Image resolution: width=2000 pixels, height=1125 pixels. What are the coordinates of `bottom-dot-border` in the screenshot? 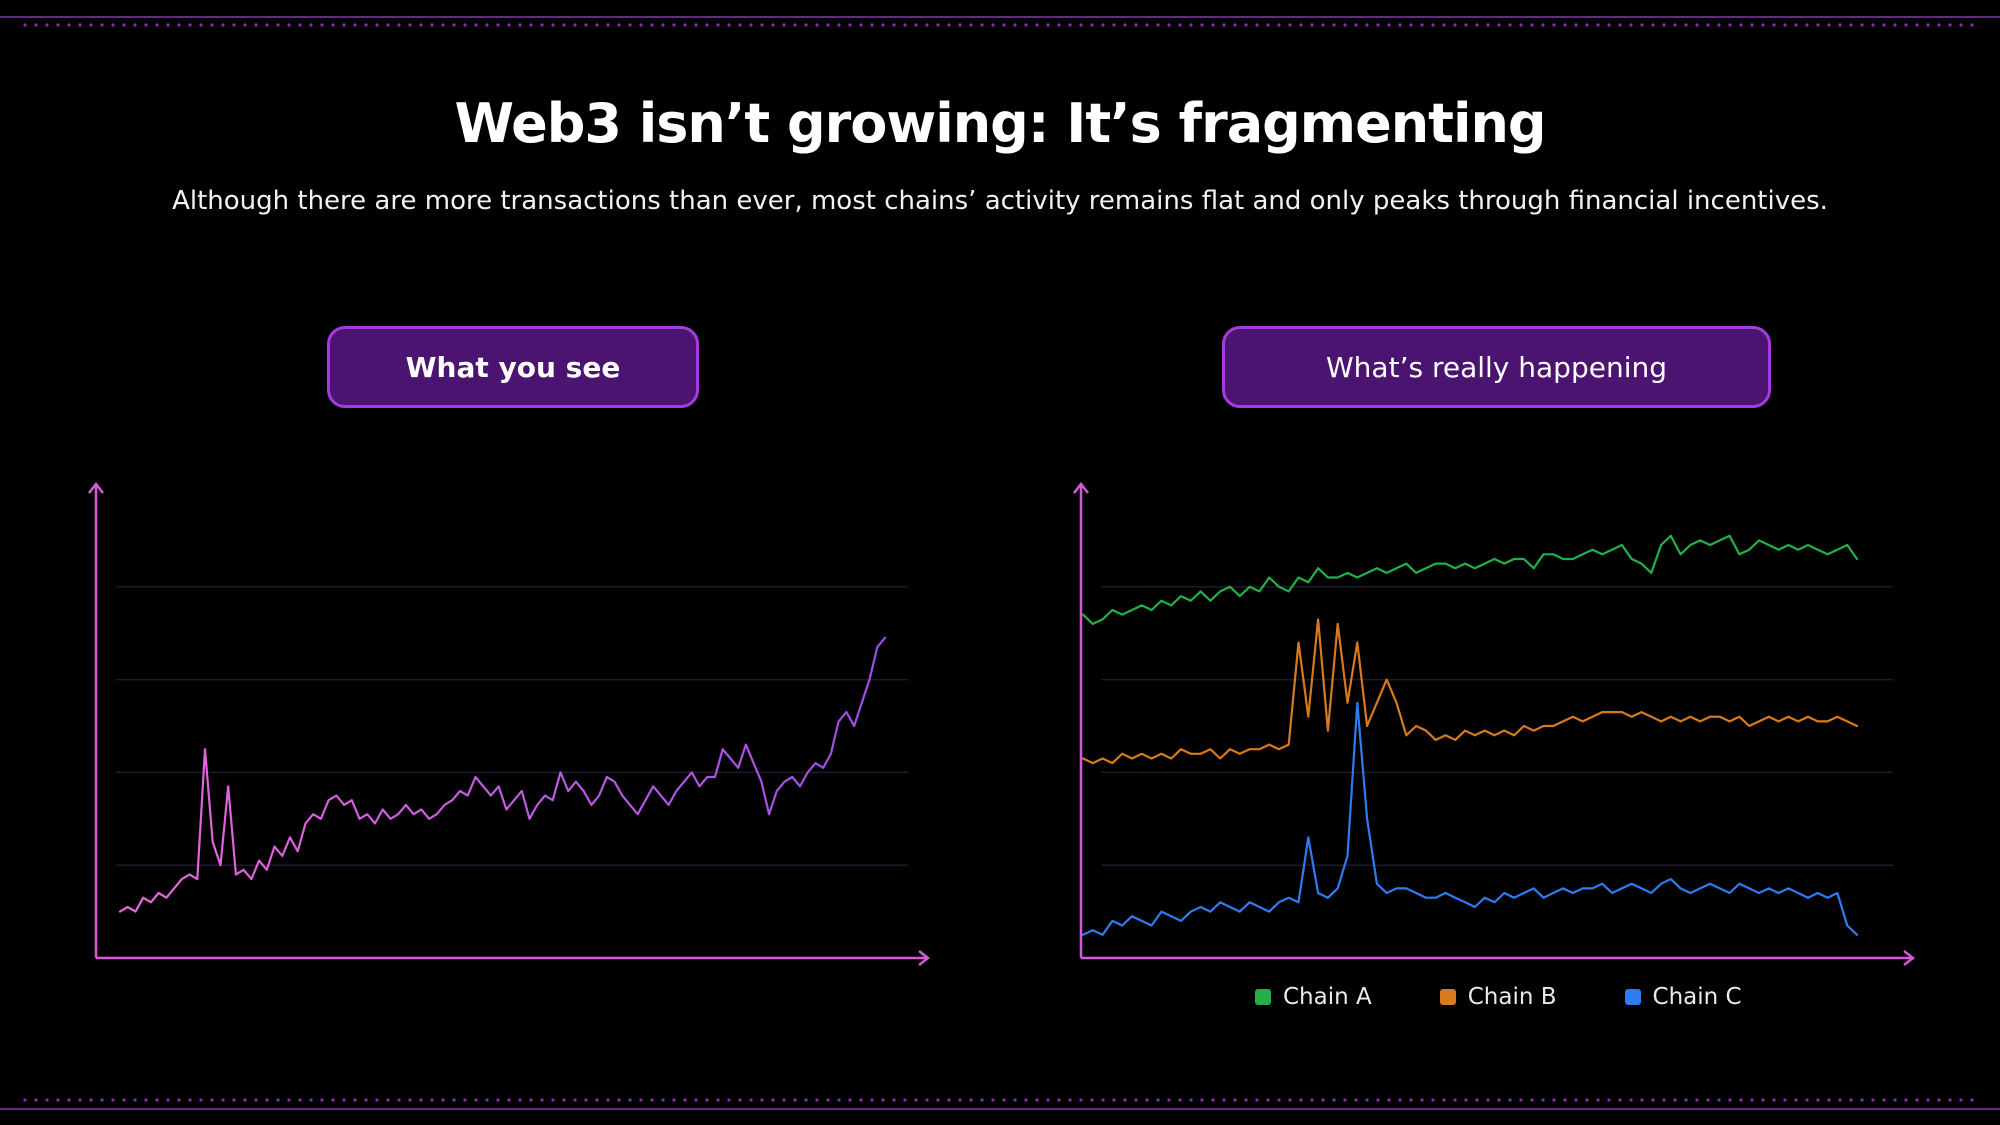 It's located at (998, 1100).